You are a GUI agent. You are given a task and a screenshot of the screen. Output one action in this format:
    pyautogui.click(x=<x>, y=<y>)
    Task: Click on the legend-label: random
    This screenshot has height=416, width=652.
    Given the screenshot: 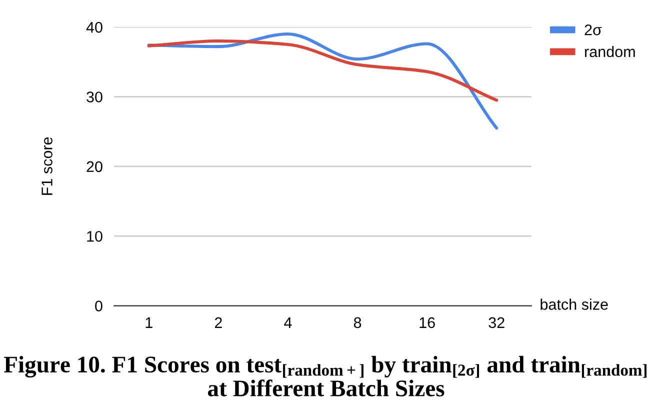 What is the action you would take?
    pyautogui.click(x=610, y=52)
    